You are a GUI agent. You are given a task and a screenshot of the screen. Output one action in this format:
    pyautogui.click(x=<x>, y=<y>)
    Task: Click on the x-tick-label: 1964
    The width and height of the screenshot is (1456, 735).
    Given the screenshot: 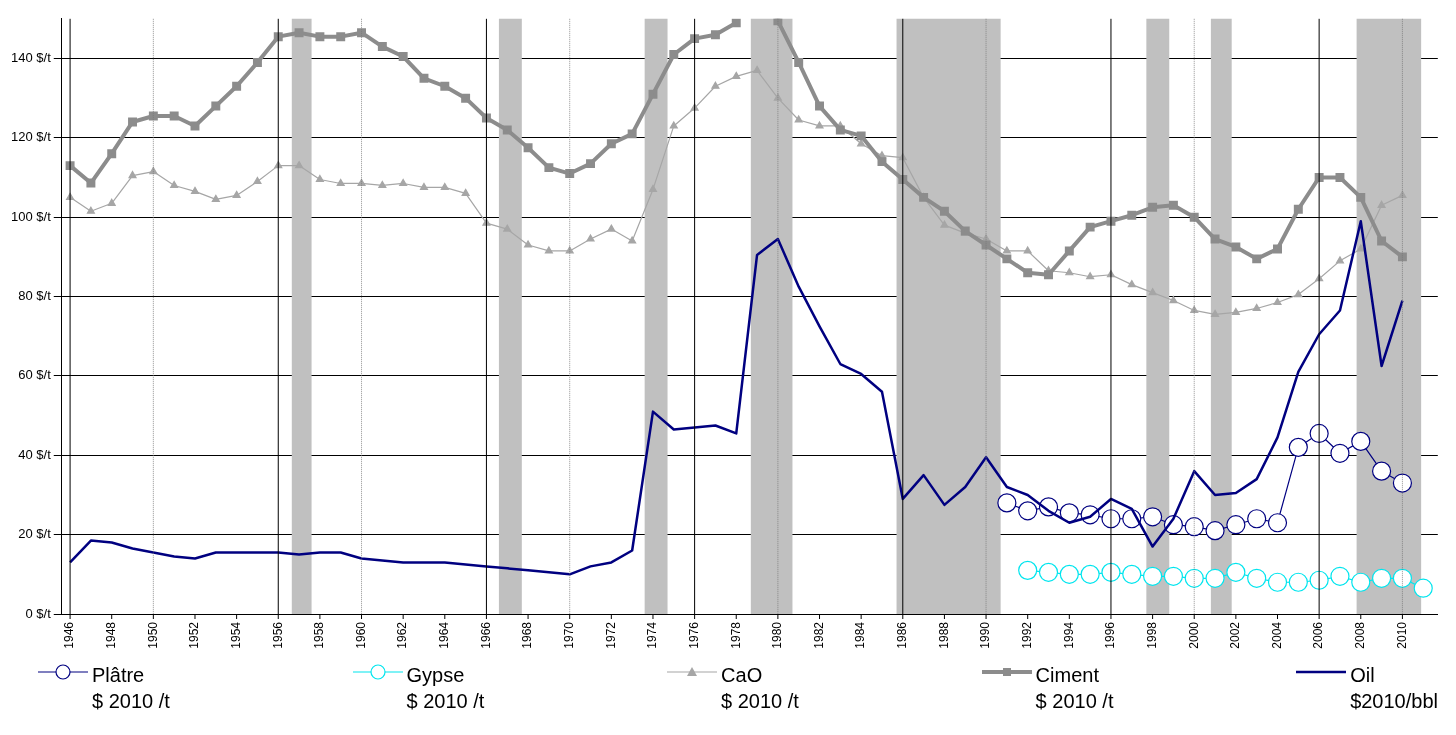 What is the action you would take?
    pyautogui.click(x=444, y=635)
    